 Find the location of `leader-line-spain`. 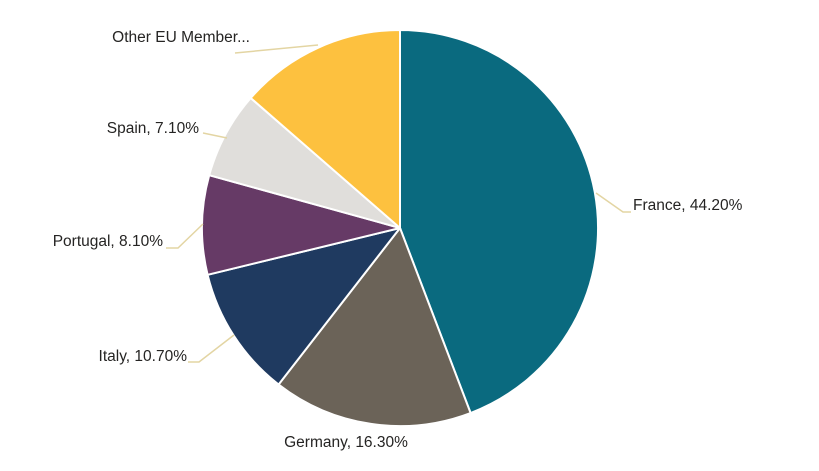

leader-line-spain is located at coordinates (215, 135).